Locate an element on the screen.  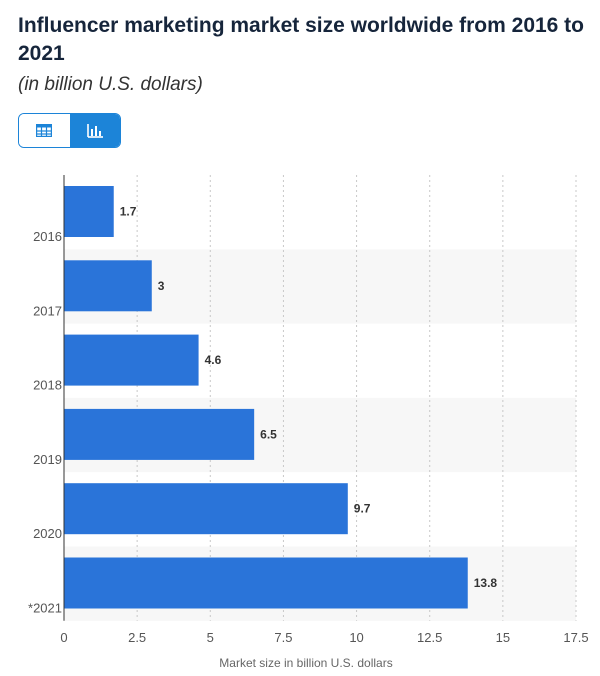
x-tick-label: 12.5 is located at coordinates (429, 637).